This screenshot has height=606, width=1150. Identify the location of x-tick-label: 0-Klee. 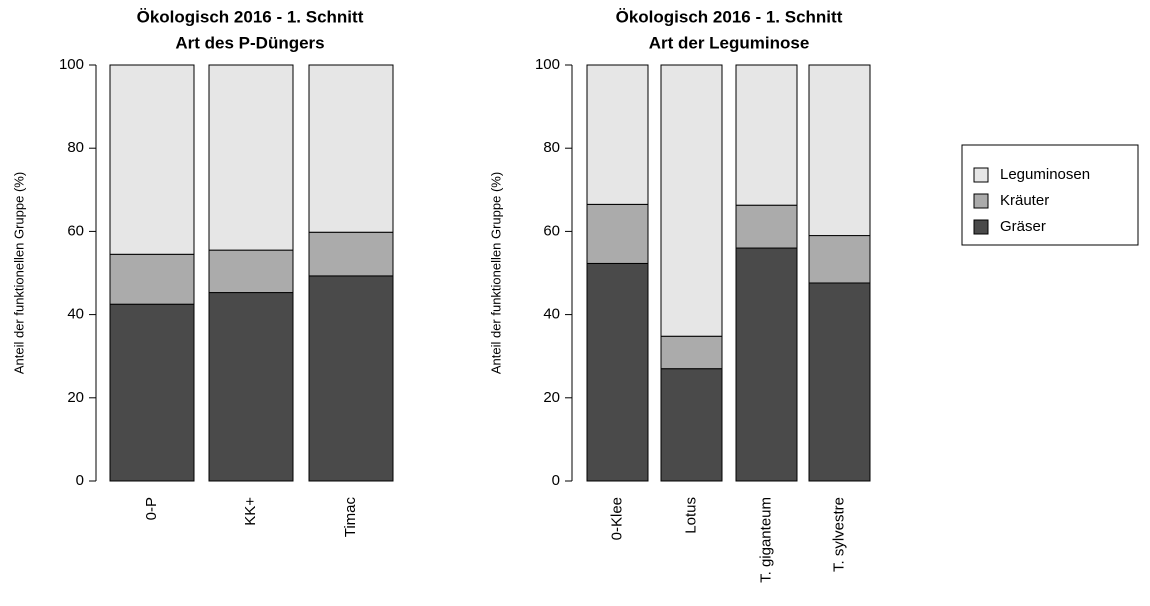
(616, 518).